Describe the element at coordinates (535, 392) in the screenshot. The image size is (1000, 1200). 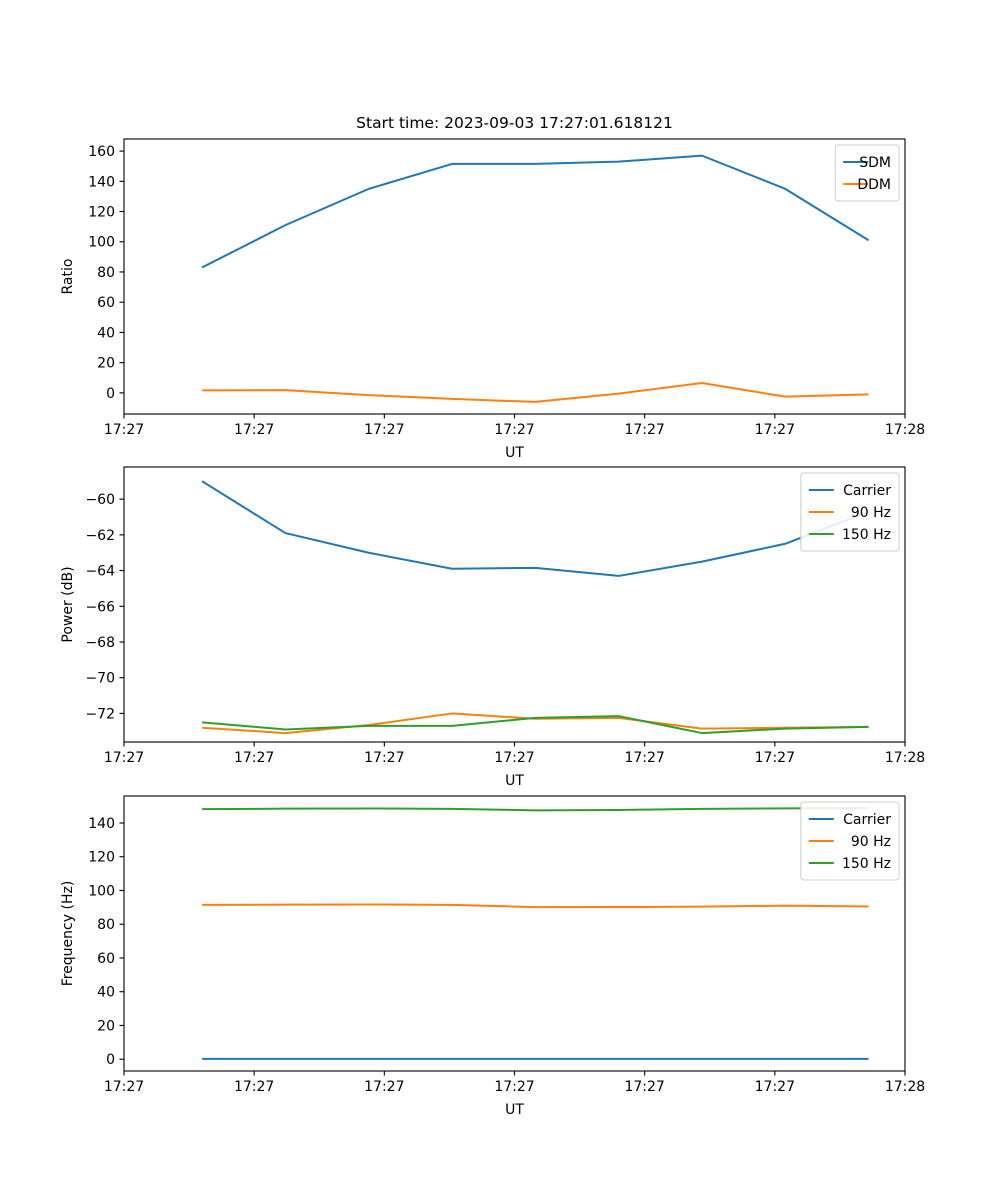
I see `series-line-ddm` at that location.